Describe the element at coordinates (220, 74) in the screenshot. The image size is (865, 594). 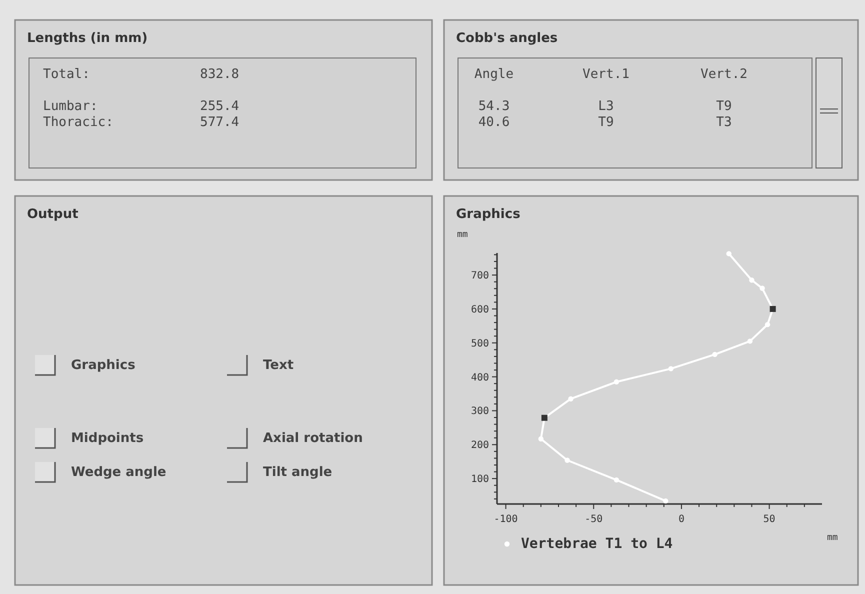
I see `text: 832.8` at that location.